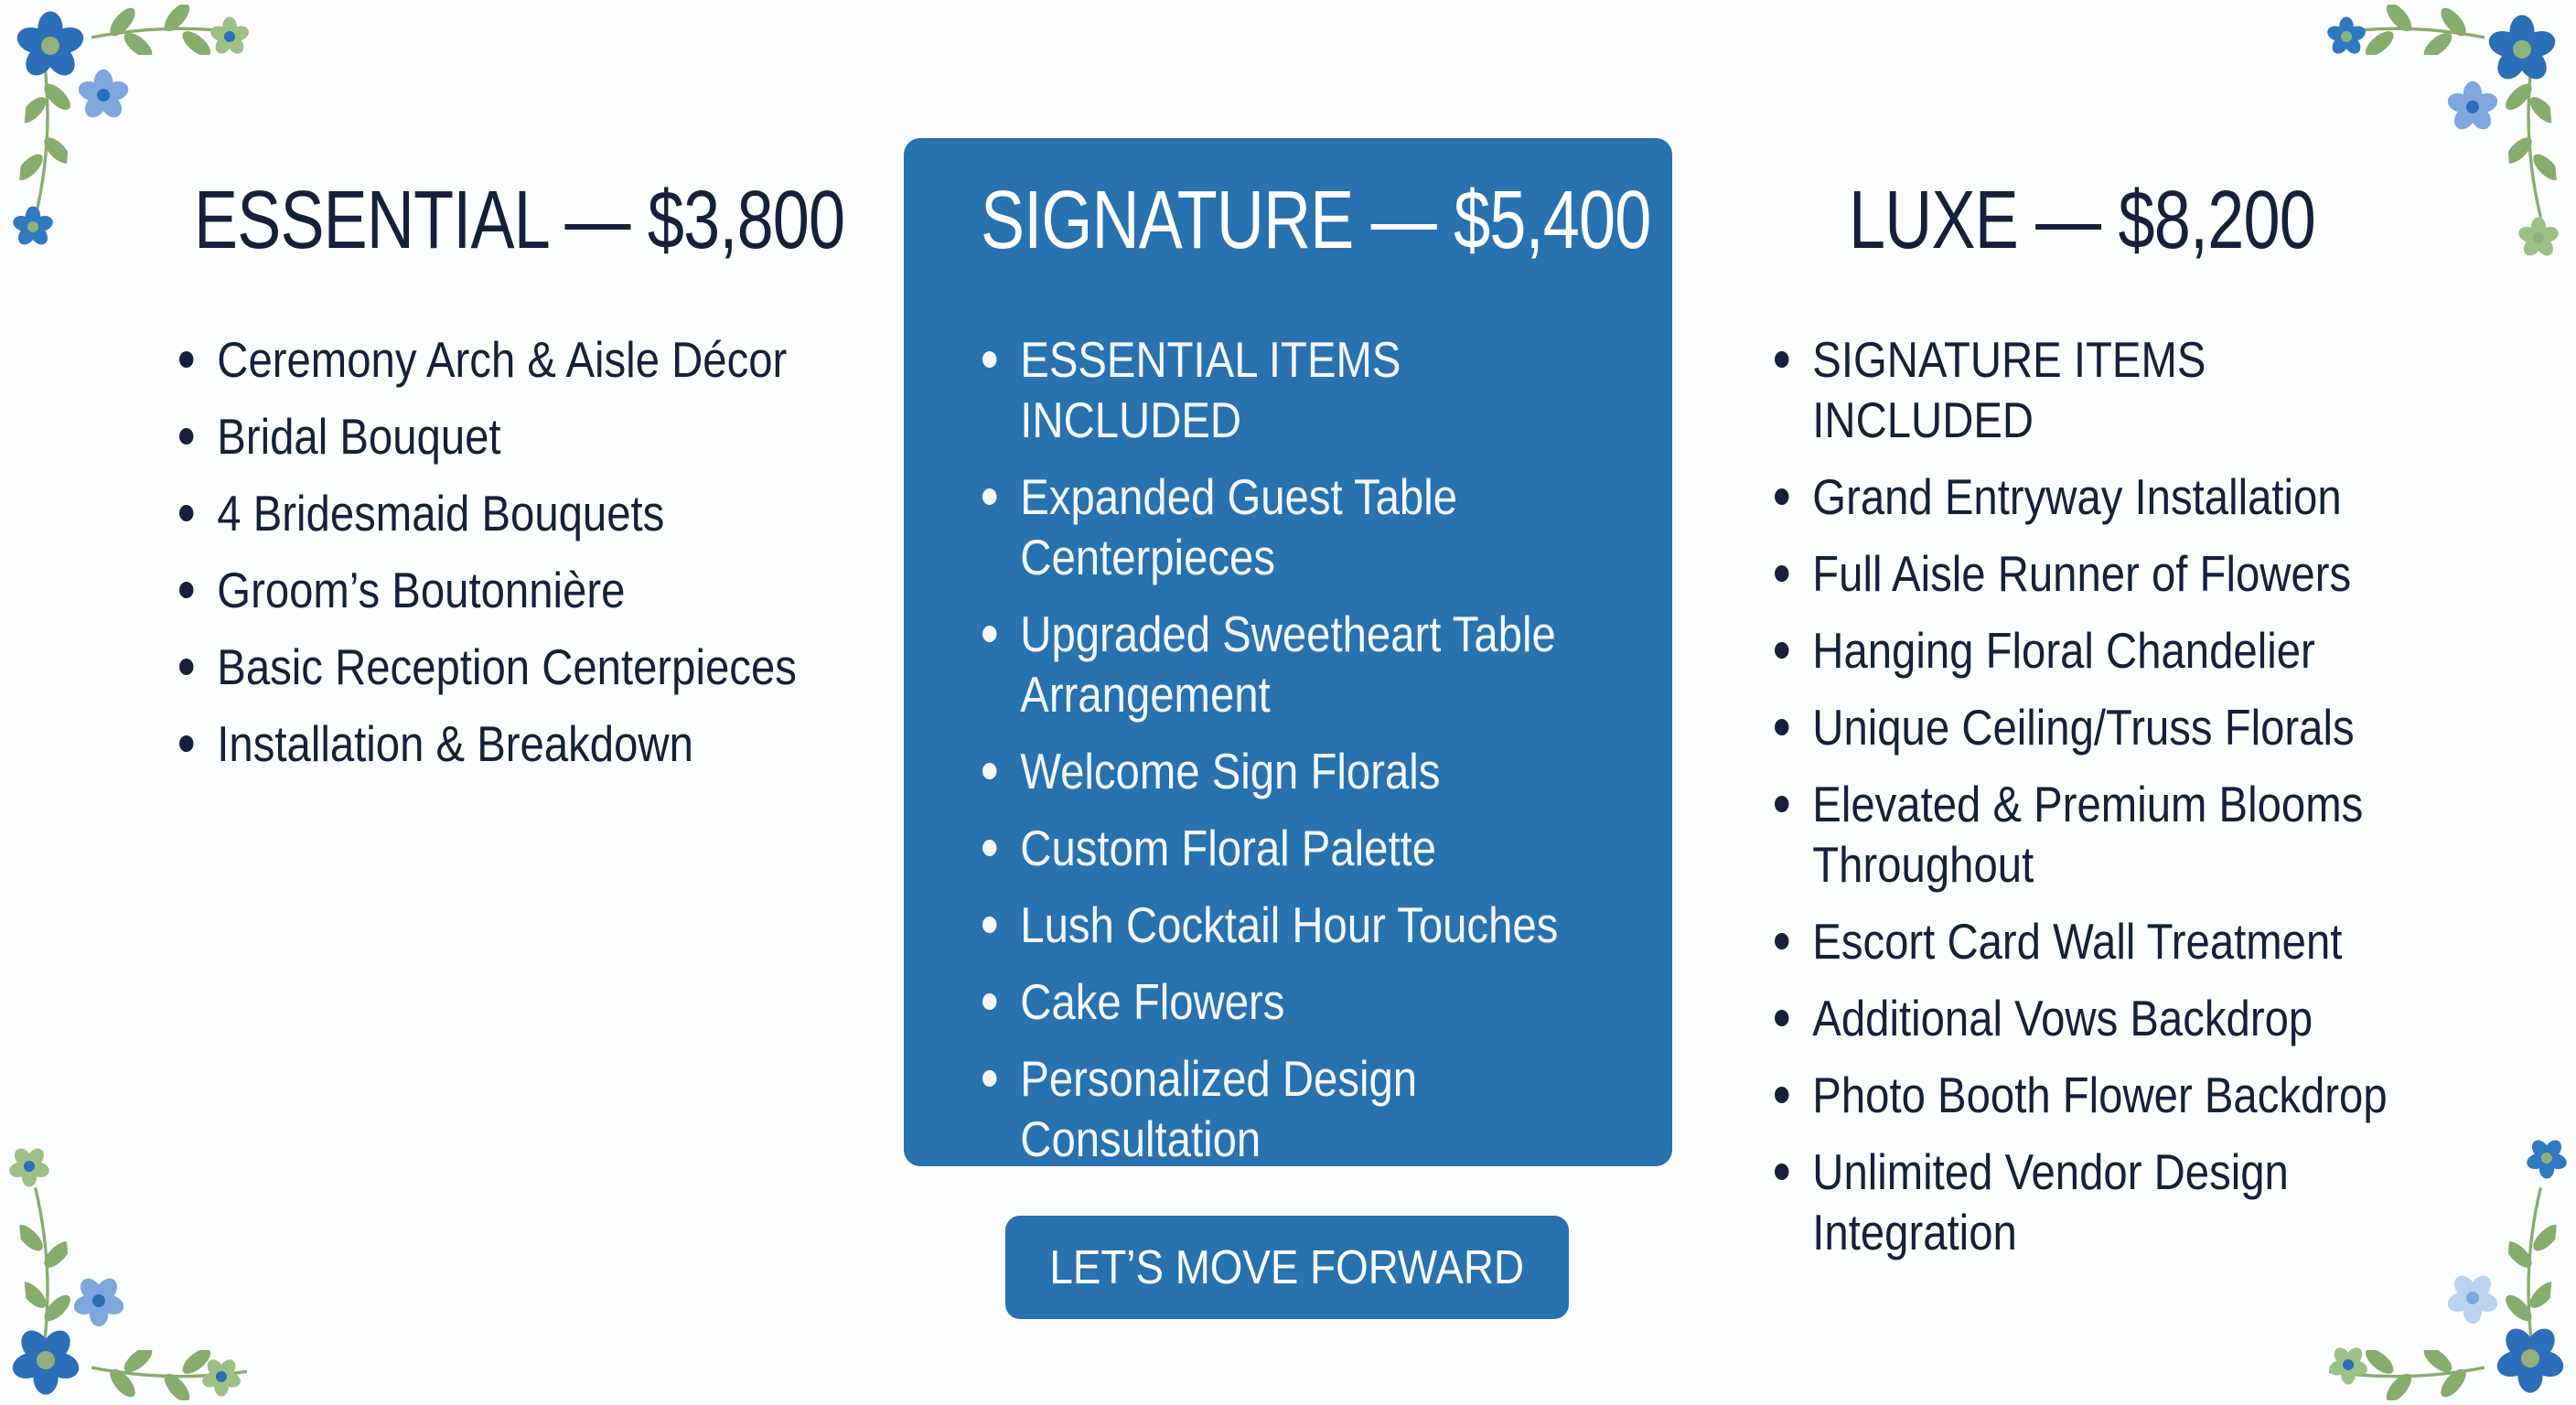 This screenshot has width=2576, height=1405. I want to click on feature-text: Unique Ceiling/Truss Florals, so click(2084, 727).